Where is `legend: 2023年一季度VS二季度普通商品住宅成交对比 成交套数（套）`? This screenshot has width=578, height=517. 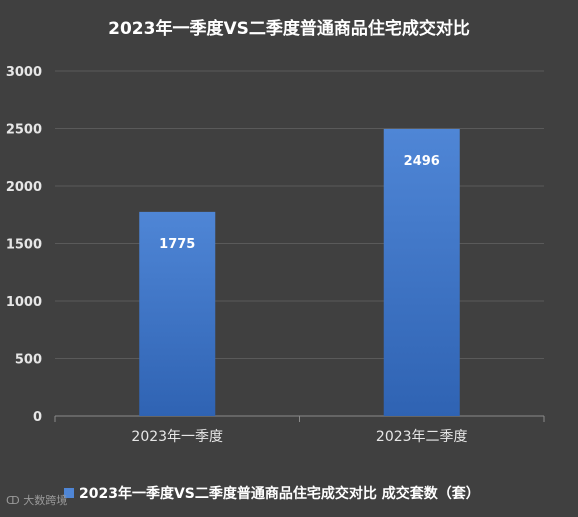
legend: 2023年一季度VS二季度普通商品住宅成交对比 成交套数（套） is located at coordinates (272, 493).